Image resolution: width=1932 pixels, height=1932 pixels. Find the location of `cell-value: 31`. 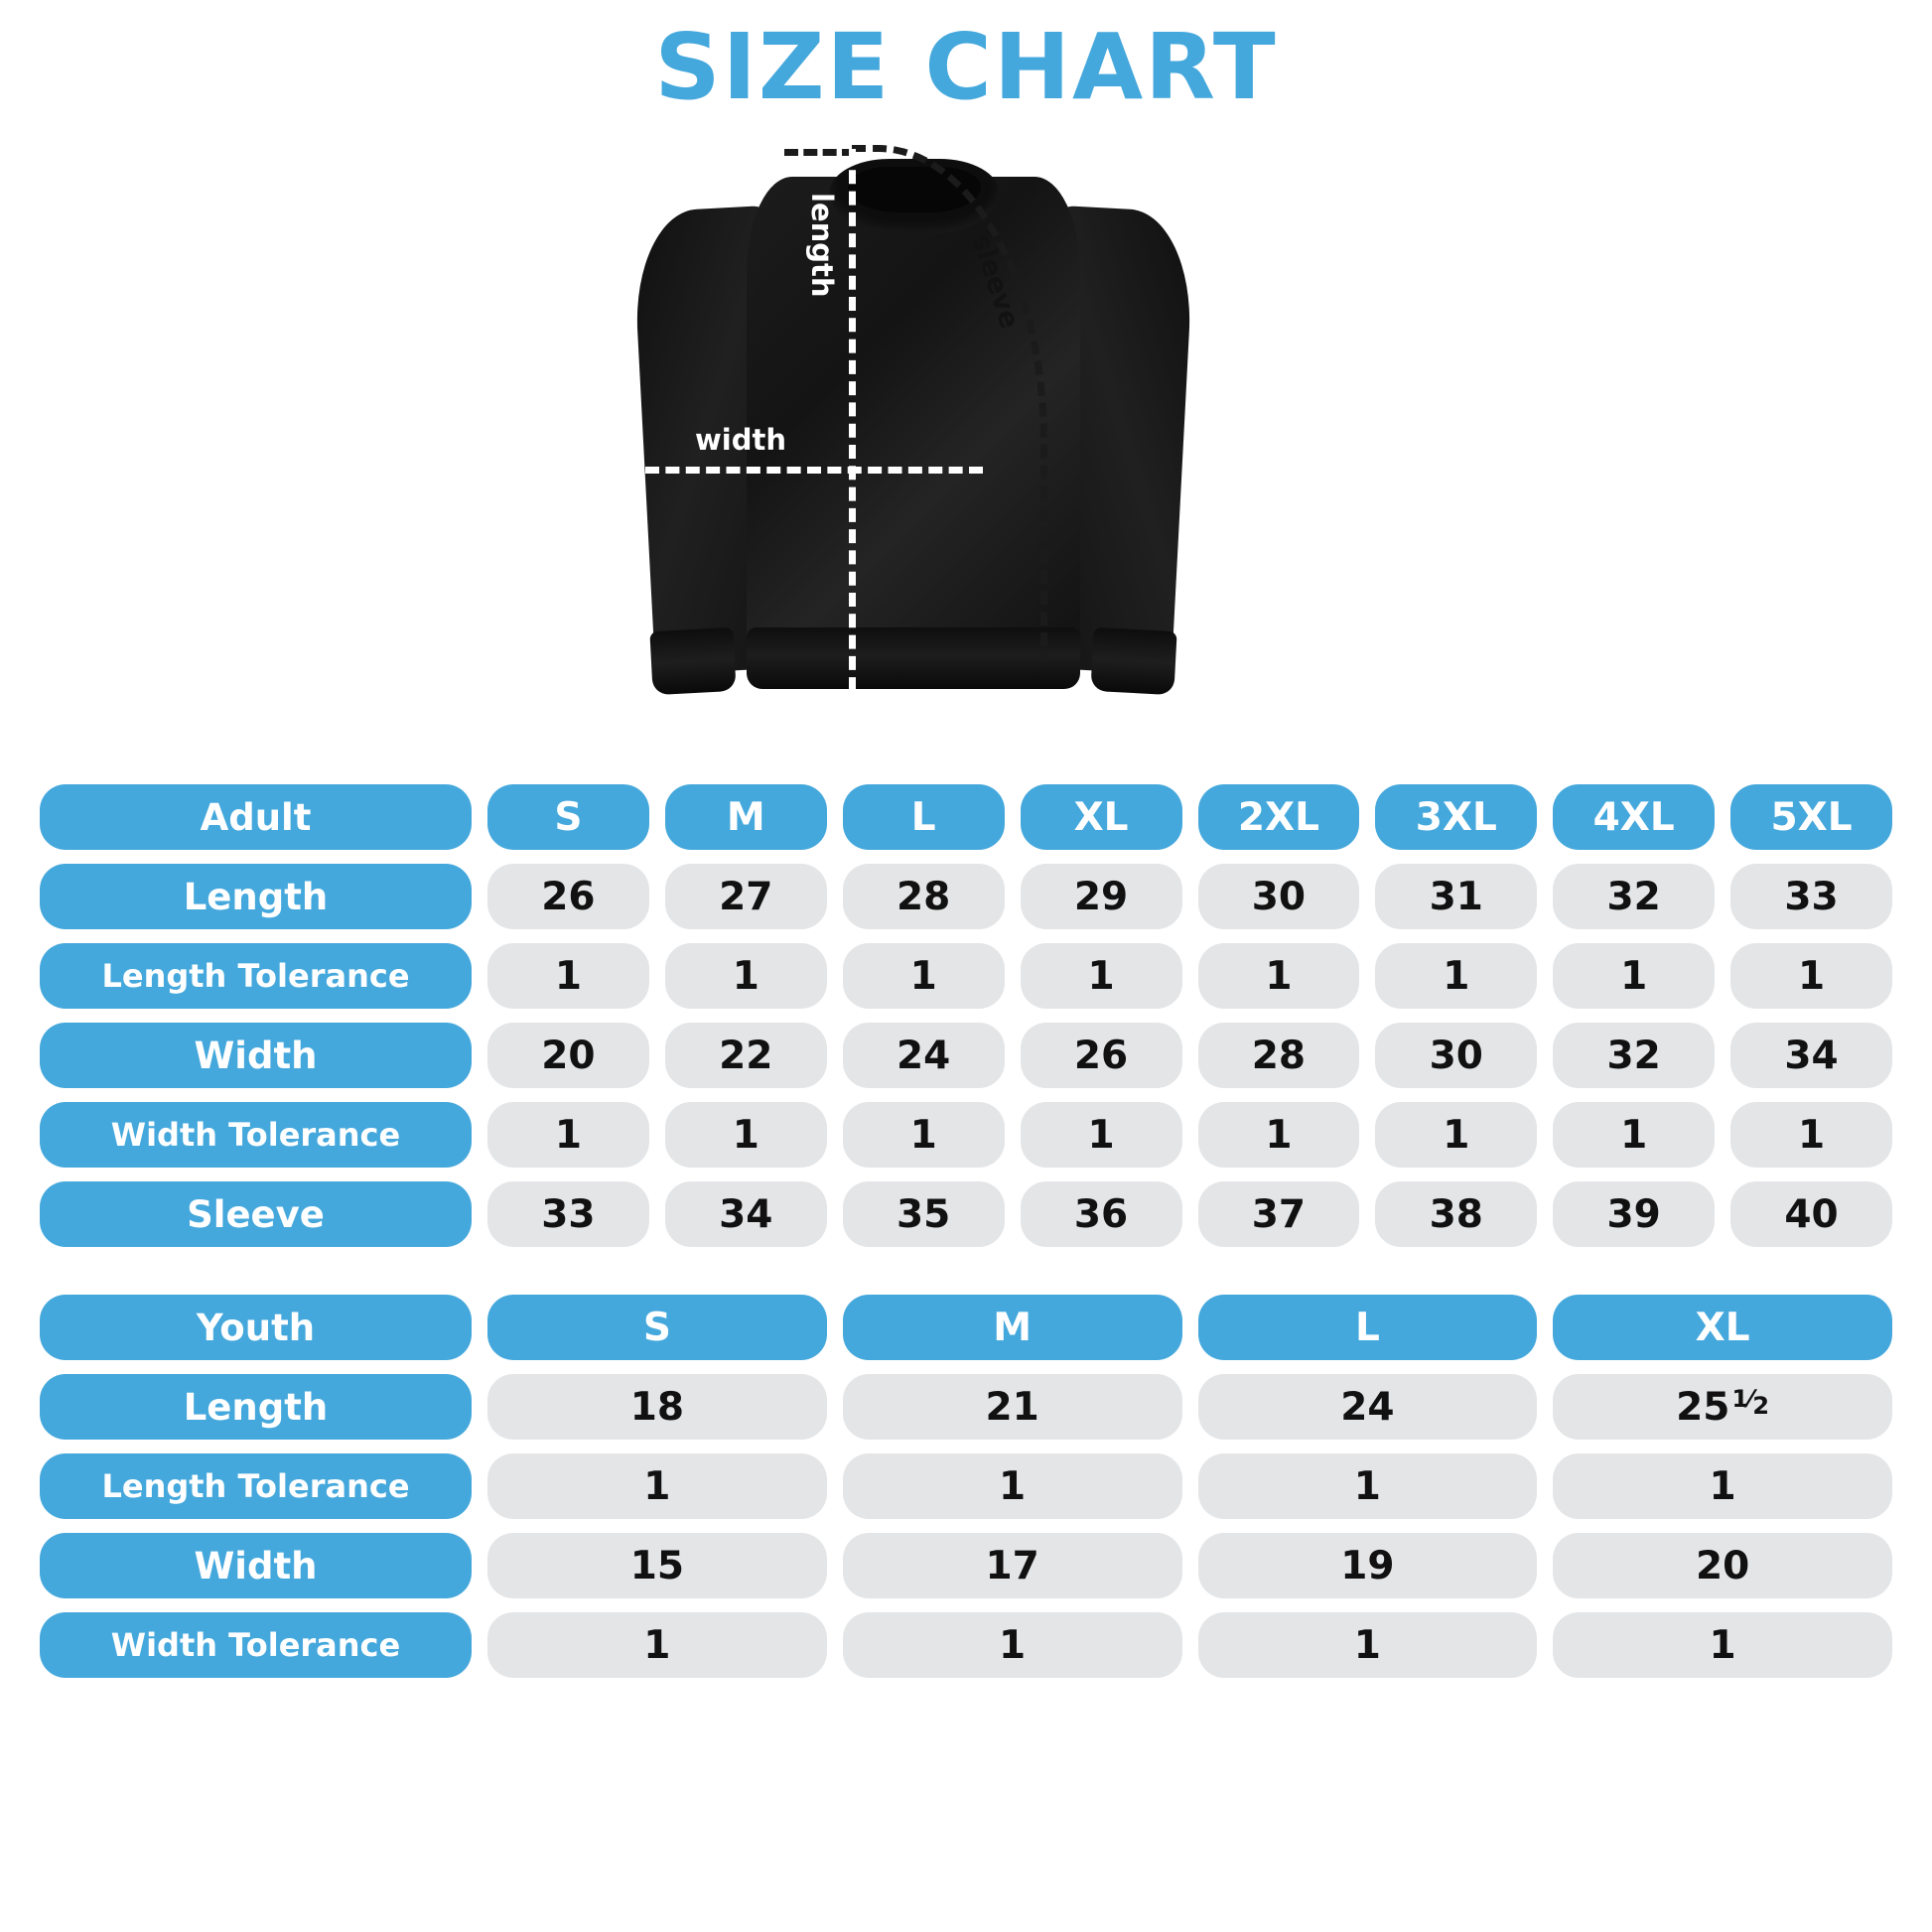

cell-value: 31 is located at coordinates (1456, 897).